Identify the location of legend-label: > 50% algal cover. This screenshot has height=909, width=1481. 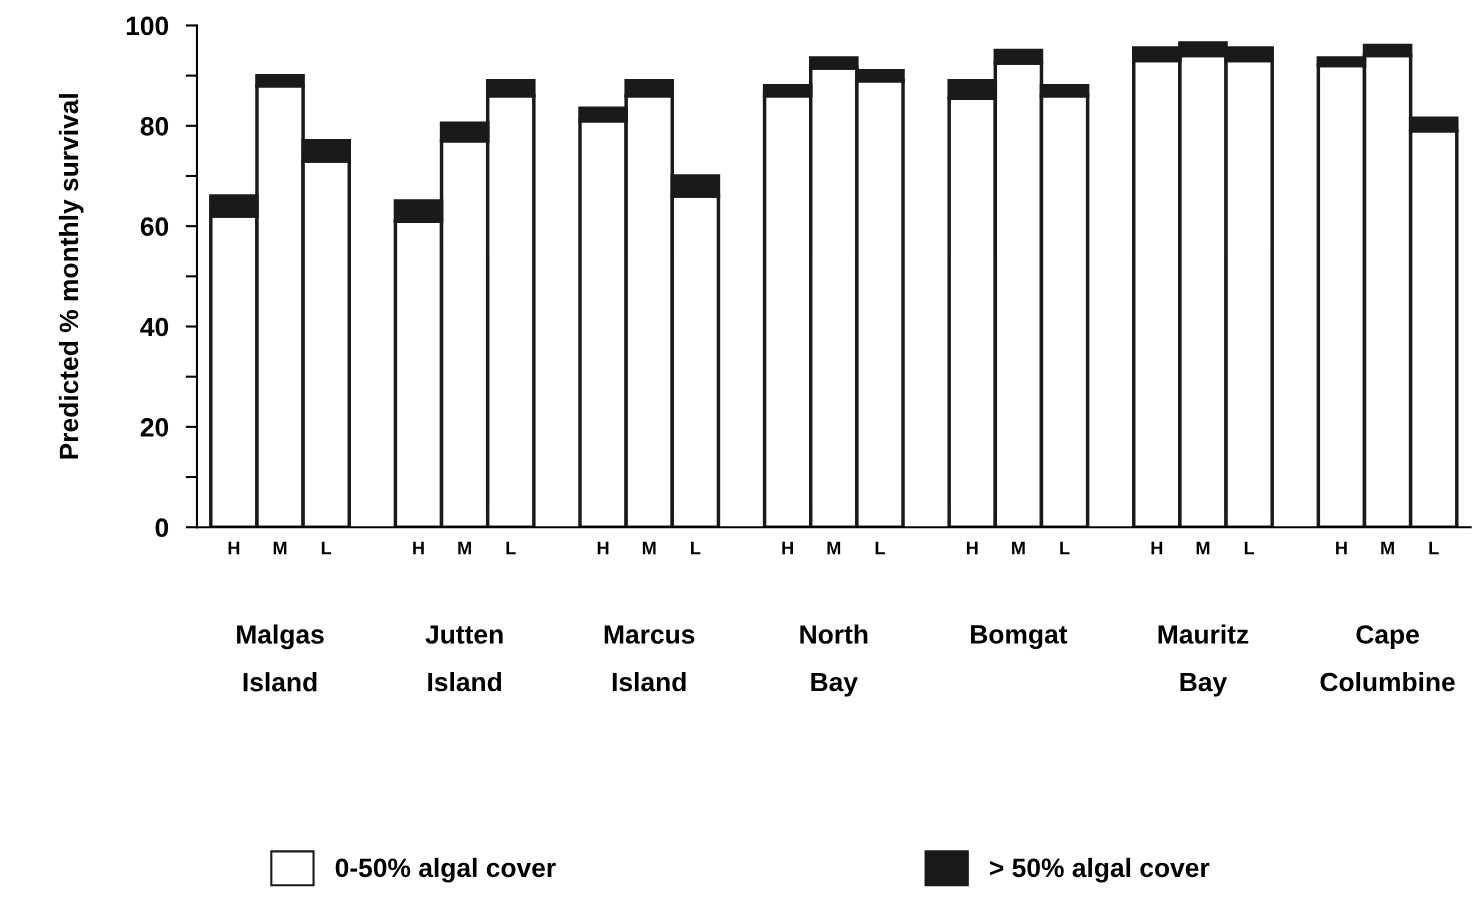
(1100, 870).